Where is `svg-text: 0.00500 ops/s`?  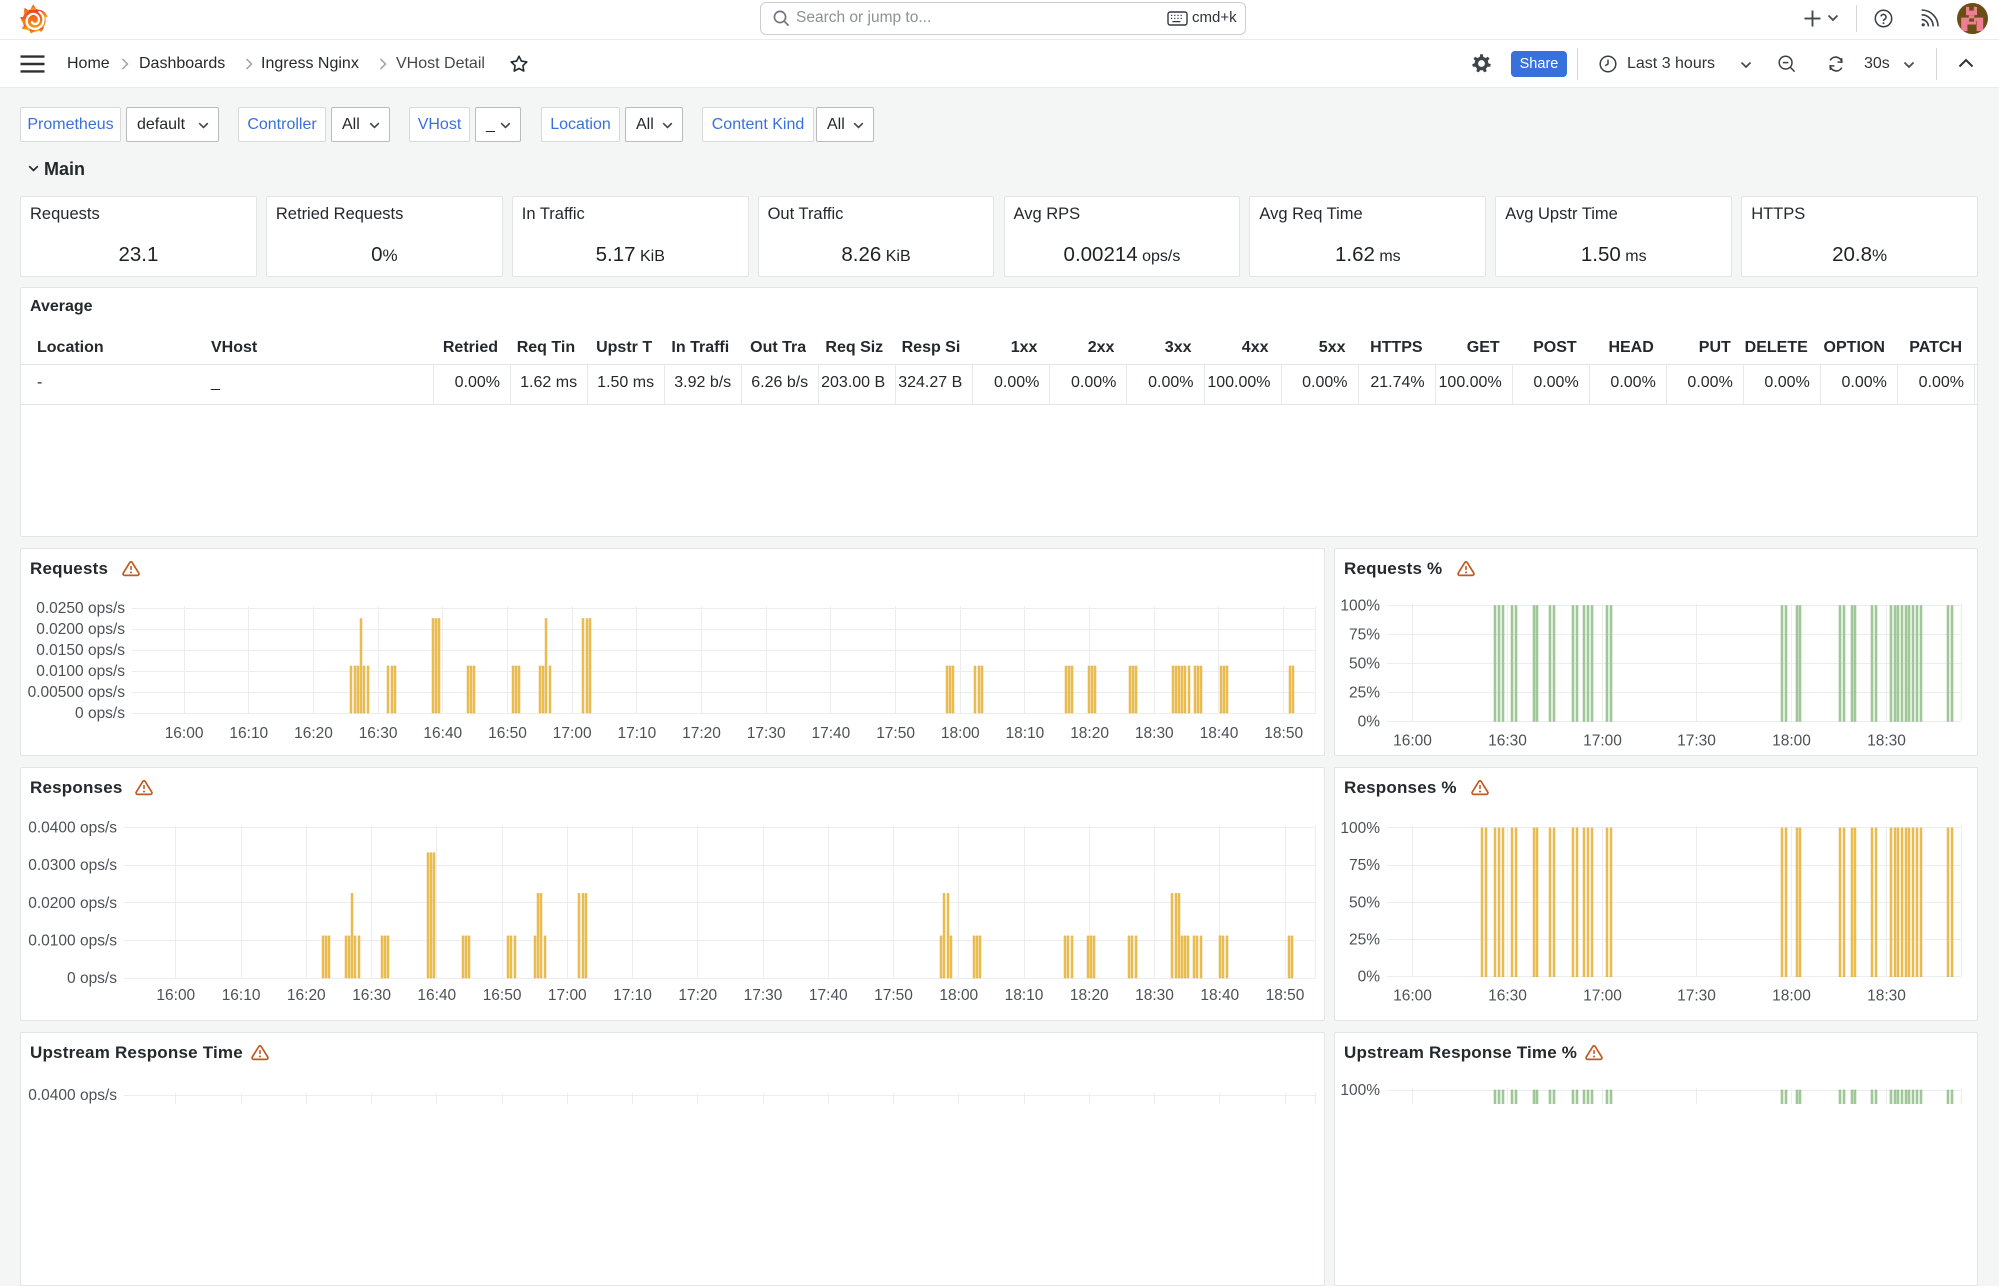
svg-text: 0.00500 ops/s is located at coordinates (77, 692).